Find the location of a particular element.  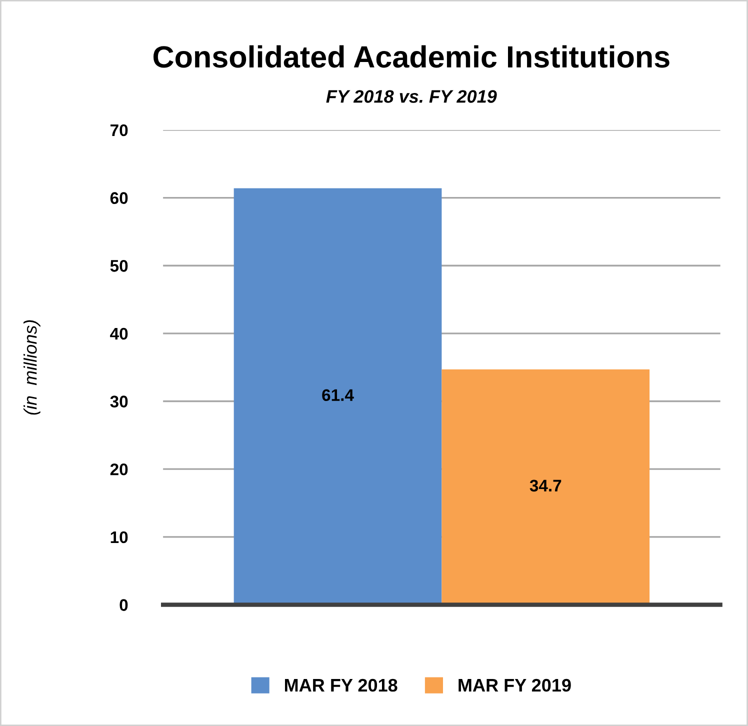

chart-subtitle: FY 2018 vs. FY 2019 is located at coordinates (411, 96).